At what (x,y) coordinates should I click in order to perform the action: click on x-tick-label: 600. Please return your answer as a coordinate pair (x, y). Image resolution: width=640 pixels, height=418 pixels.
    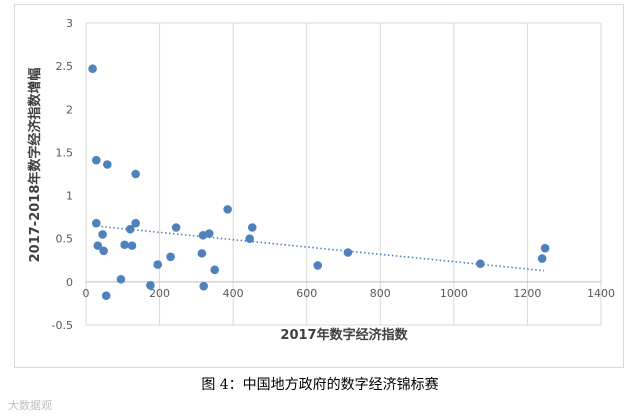
    Looking at the image, I should click on (306, 293).